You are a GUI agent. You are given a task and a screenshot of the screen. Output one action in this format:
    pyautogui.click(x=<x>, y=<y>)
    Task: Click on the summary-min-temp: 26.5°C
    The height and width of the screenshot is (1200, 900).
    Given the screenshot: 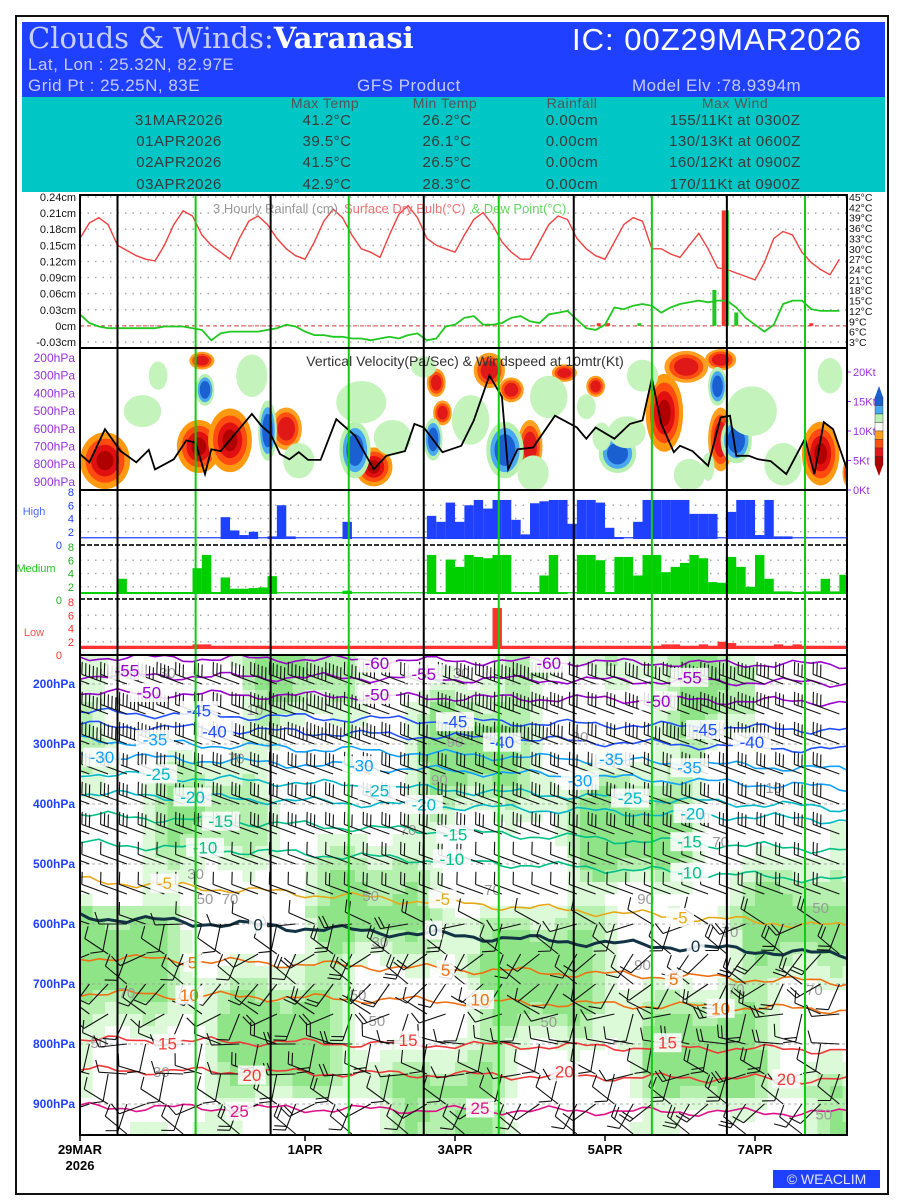 What is the action you would take?
    pyautogui.click(x=447, y=162)
    